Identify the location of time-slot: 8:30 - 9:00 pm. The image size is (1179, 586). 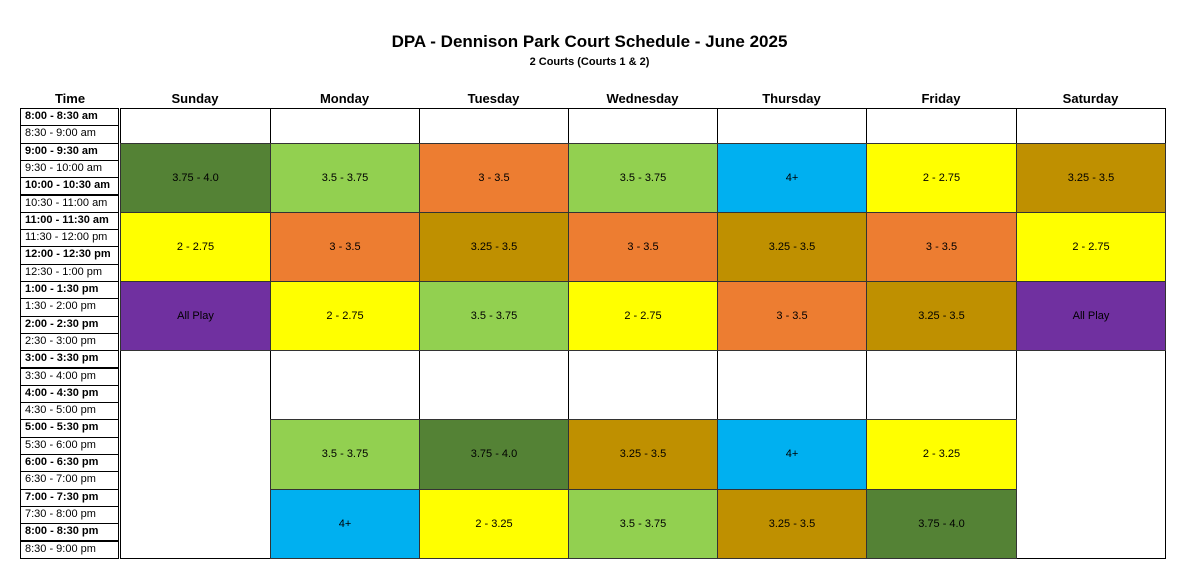
(69, 549).